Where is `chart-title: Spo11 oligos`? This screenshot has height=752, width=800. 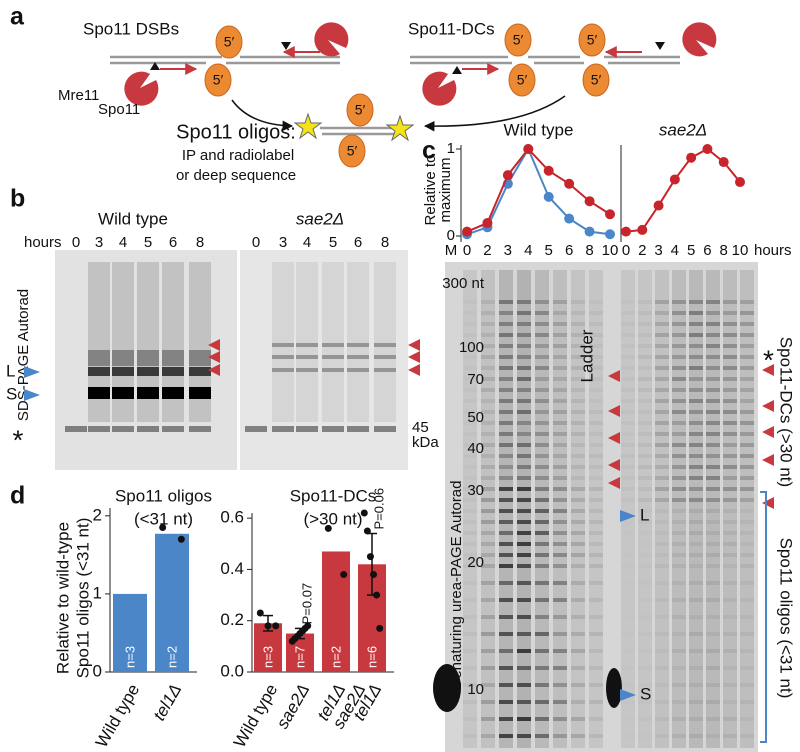
chart-title: Spo11 oligos is located at coordinates (163, 495).